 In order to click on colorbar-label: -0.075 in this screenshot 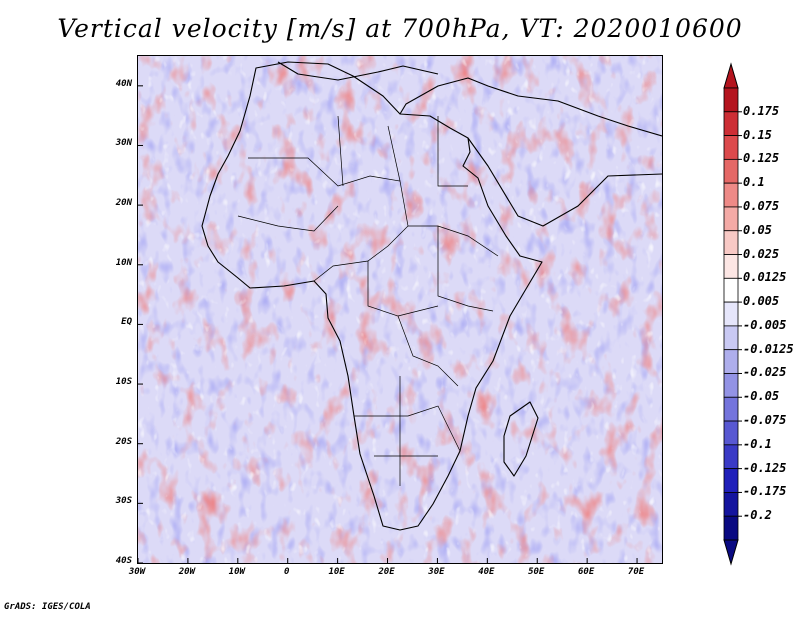, I will do `click(765, 420)`.